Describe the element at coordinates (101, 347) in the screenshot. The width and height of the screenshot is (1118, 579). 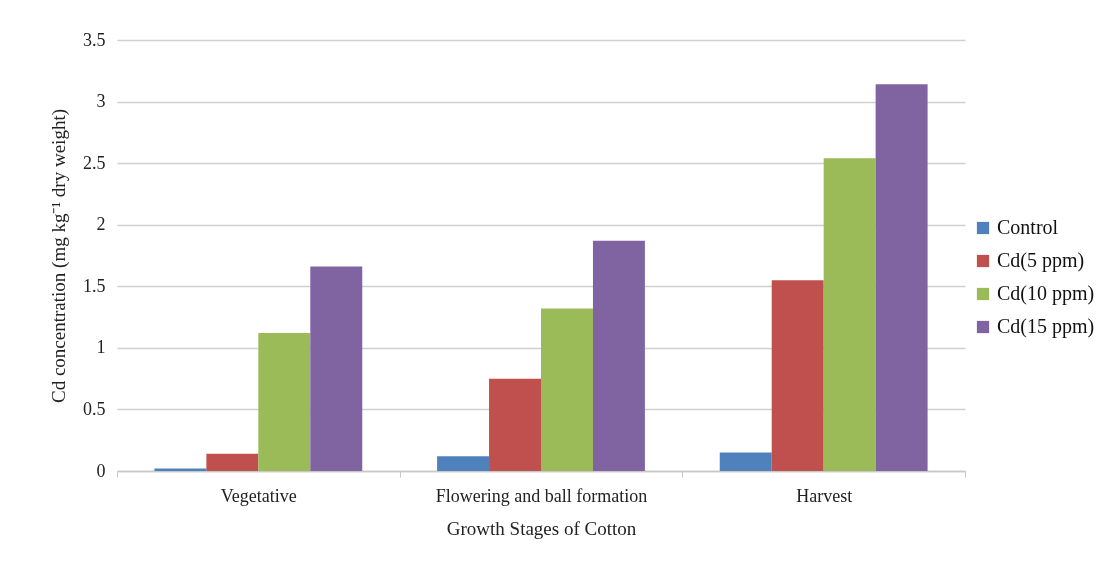
I see `y-tick-label: 1` at that location.